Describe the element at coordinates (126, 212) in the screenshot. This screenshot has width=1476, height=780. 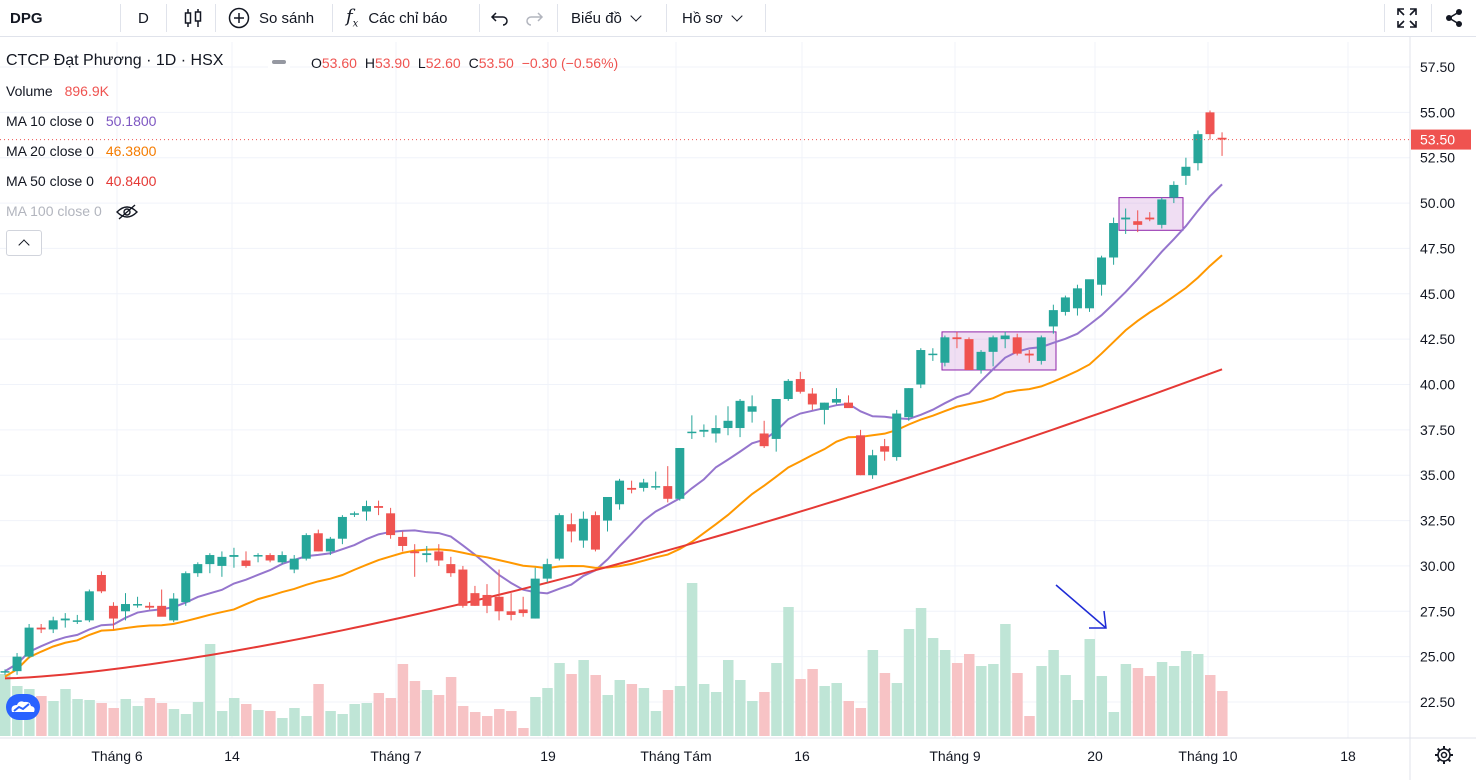
I see `eye-crossed-icon` at that location.